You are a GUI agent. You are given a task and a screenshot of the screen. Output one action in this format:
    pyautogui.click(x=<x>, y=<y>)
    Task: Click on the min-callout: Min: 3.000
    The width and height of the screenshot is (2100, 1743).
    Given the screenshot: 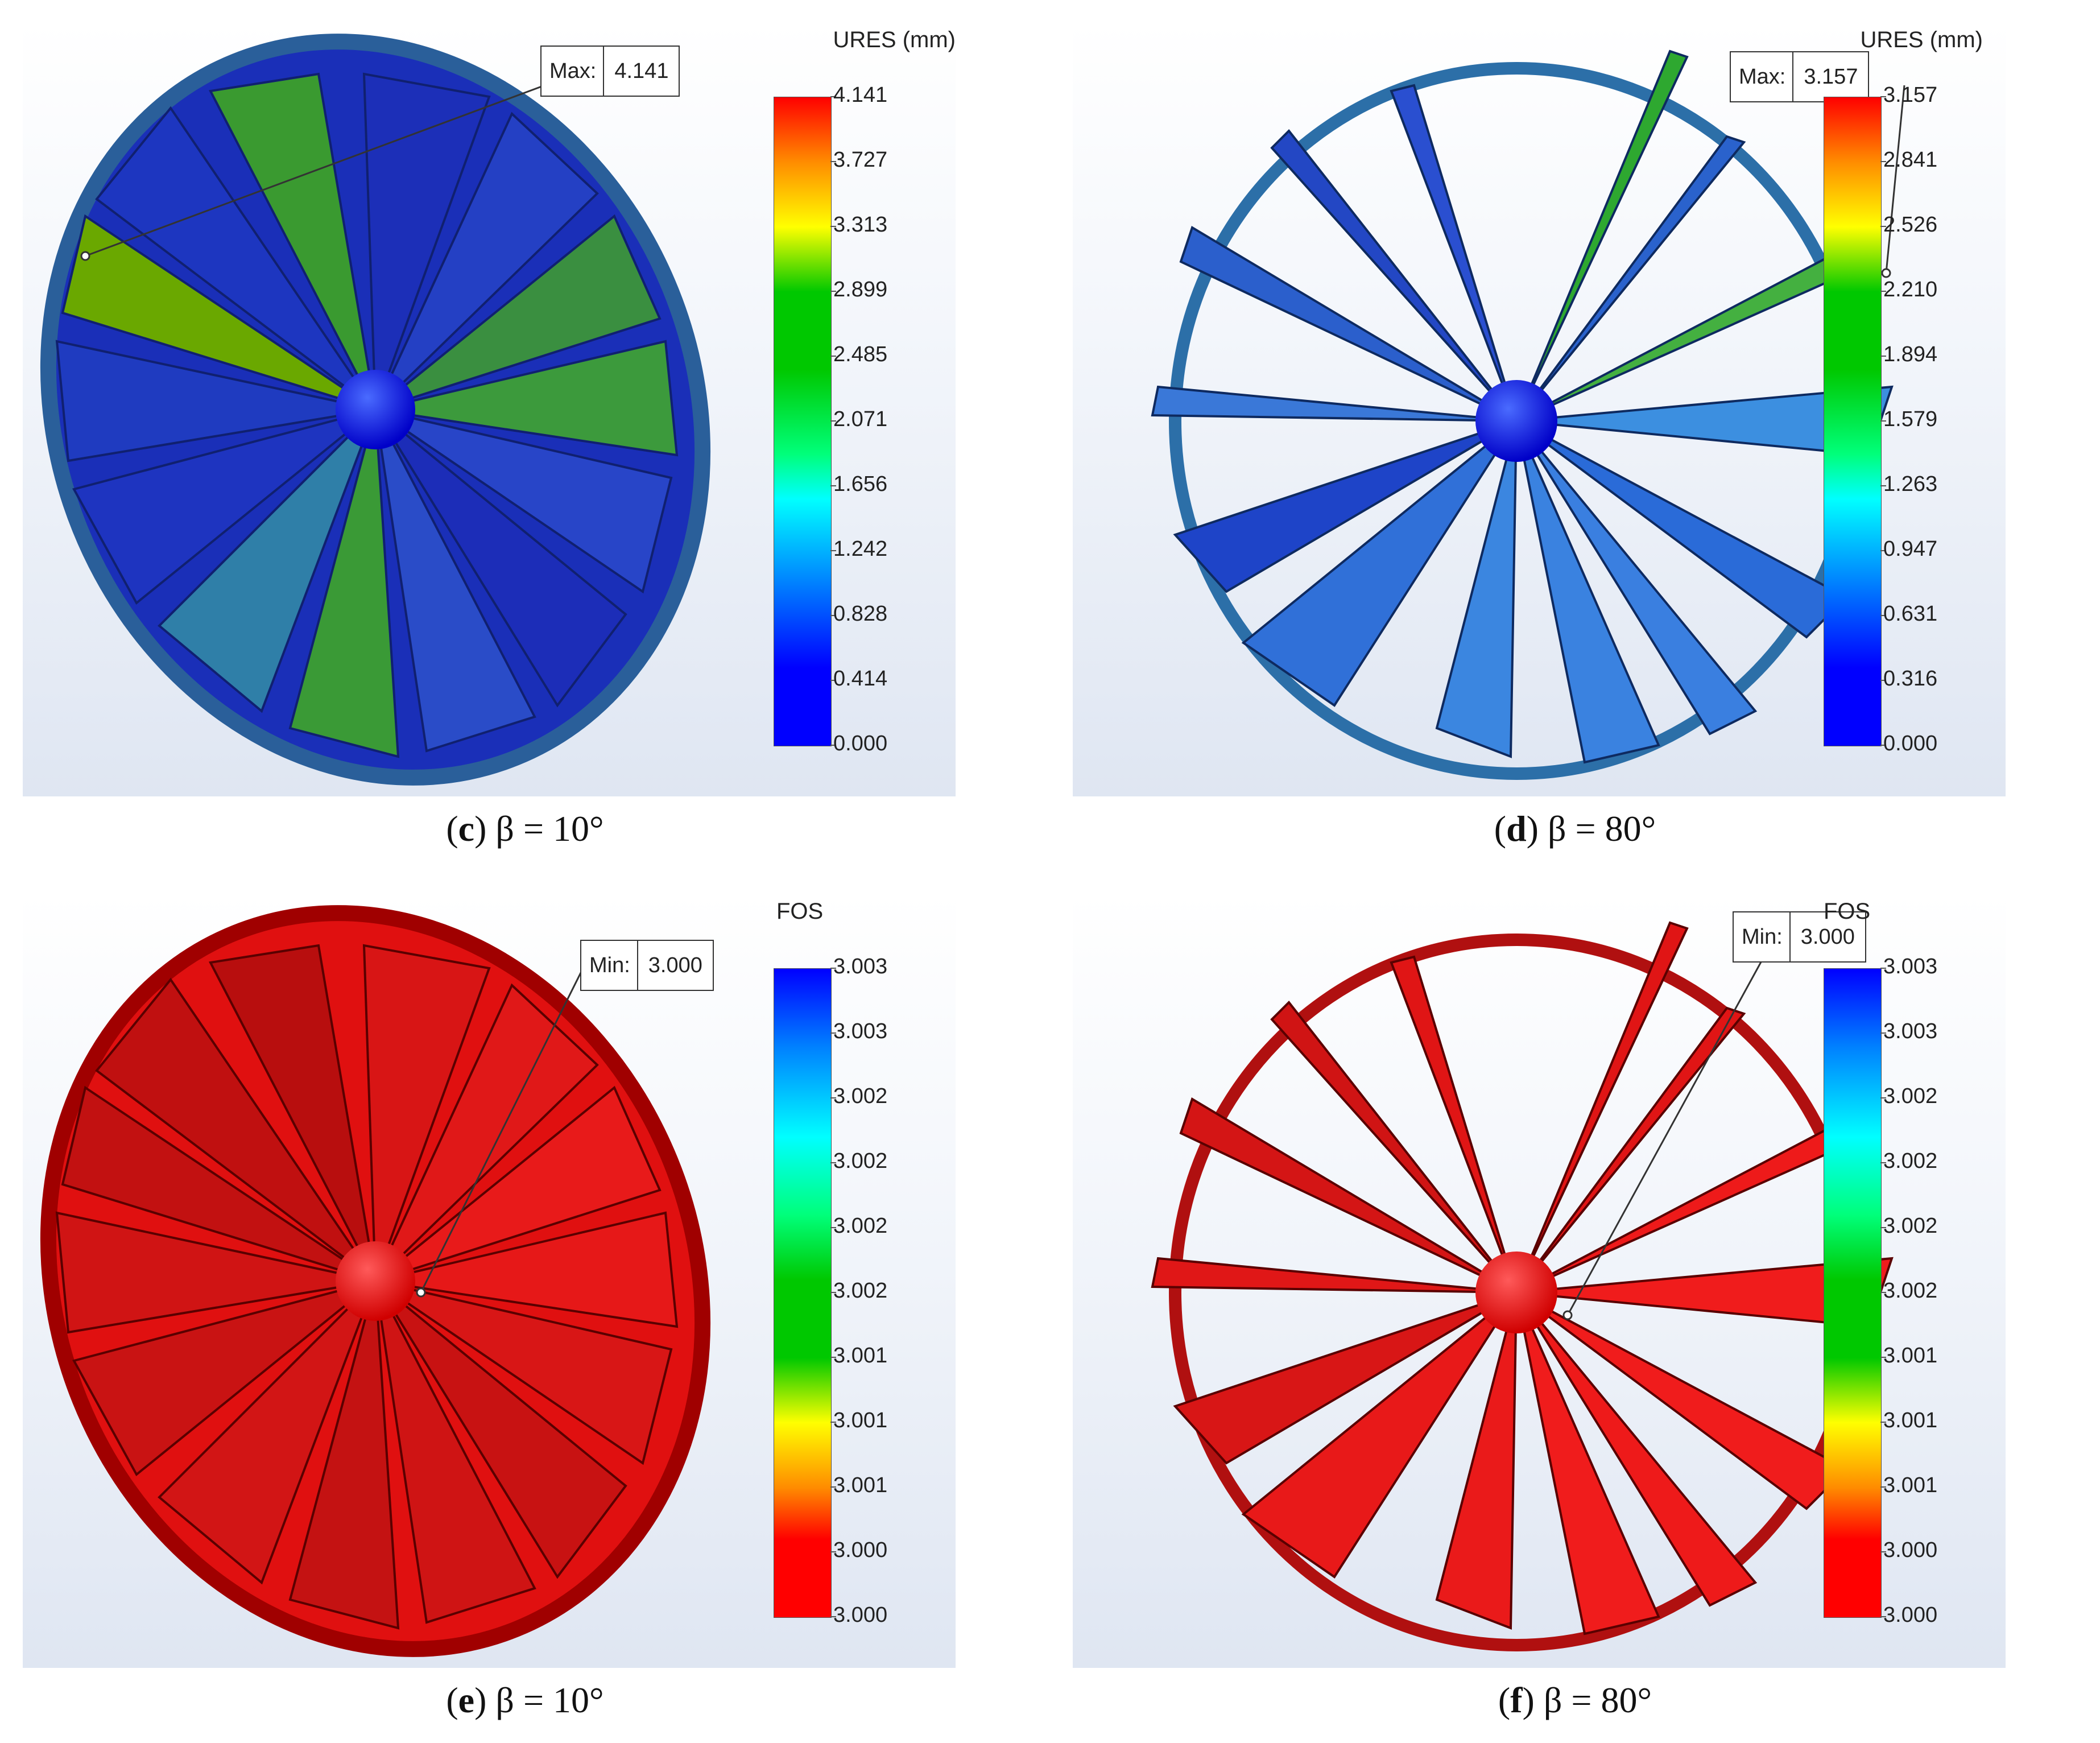 What is the action you would take?
    pyautogui.click(x=1799, y=937)
    